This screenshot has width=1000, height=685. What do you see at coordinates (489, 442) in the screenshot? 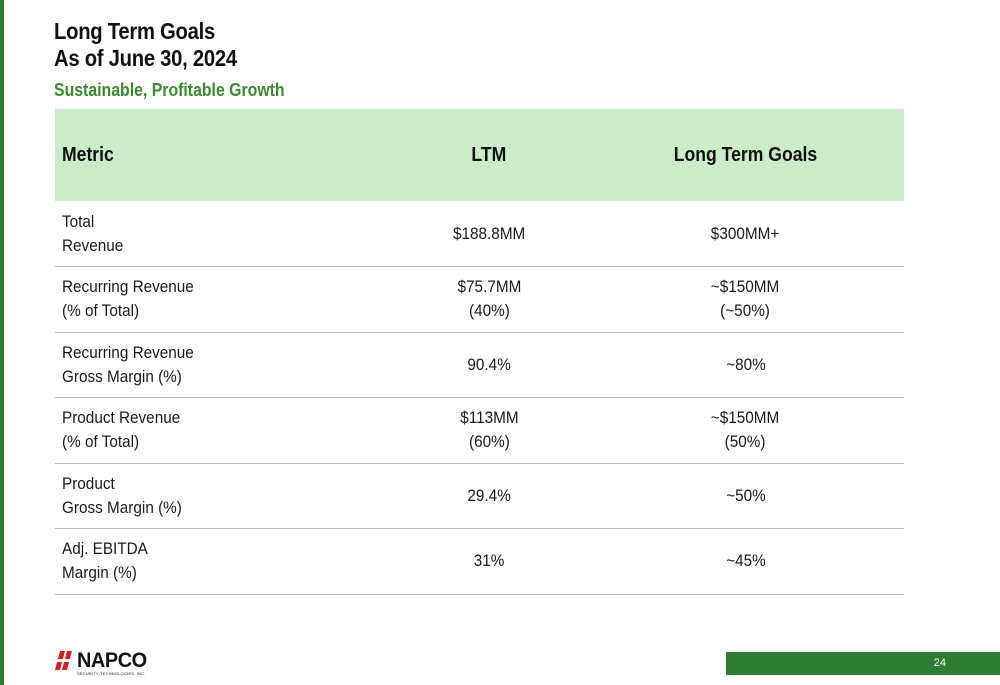
I see `ltm-cell-text: (60%)` at bounding box center [489, 442].